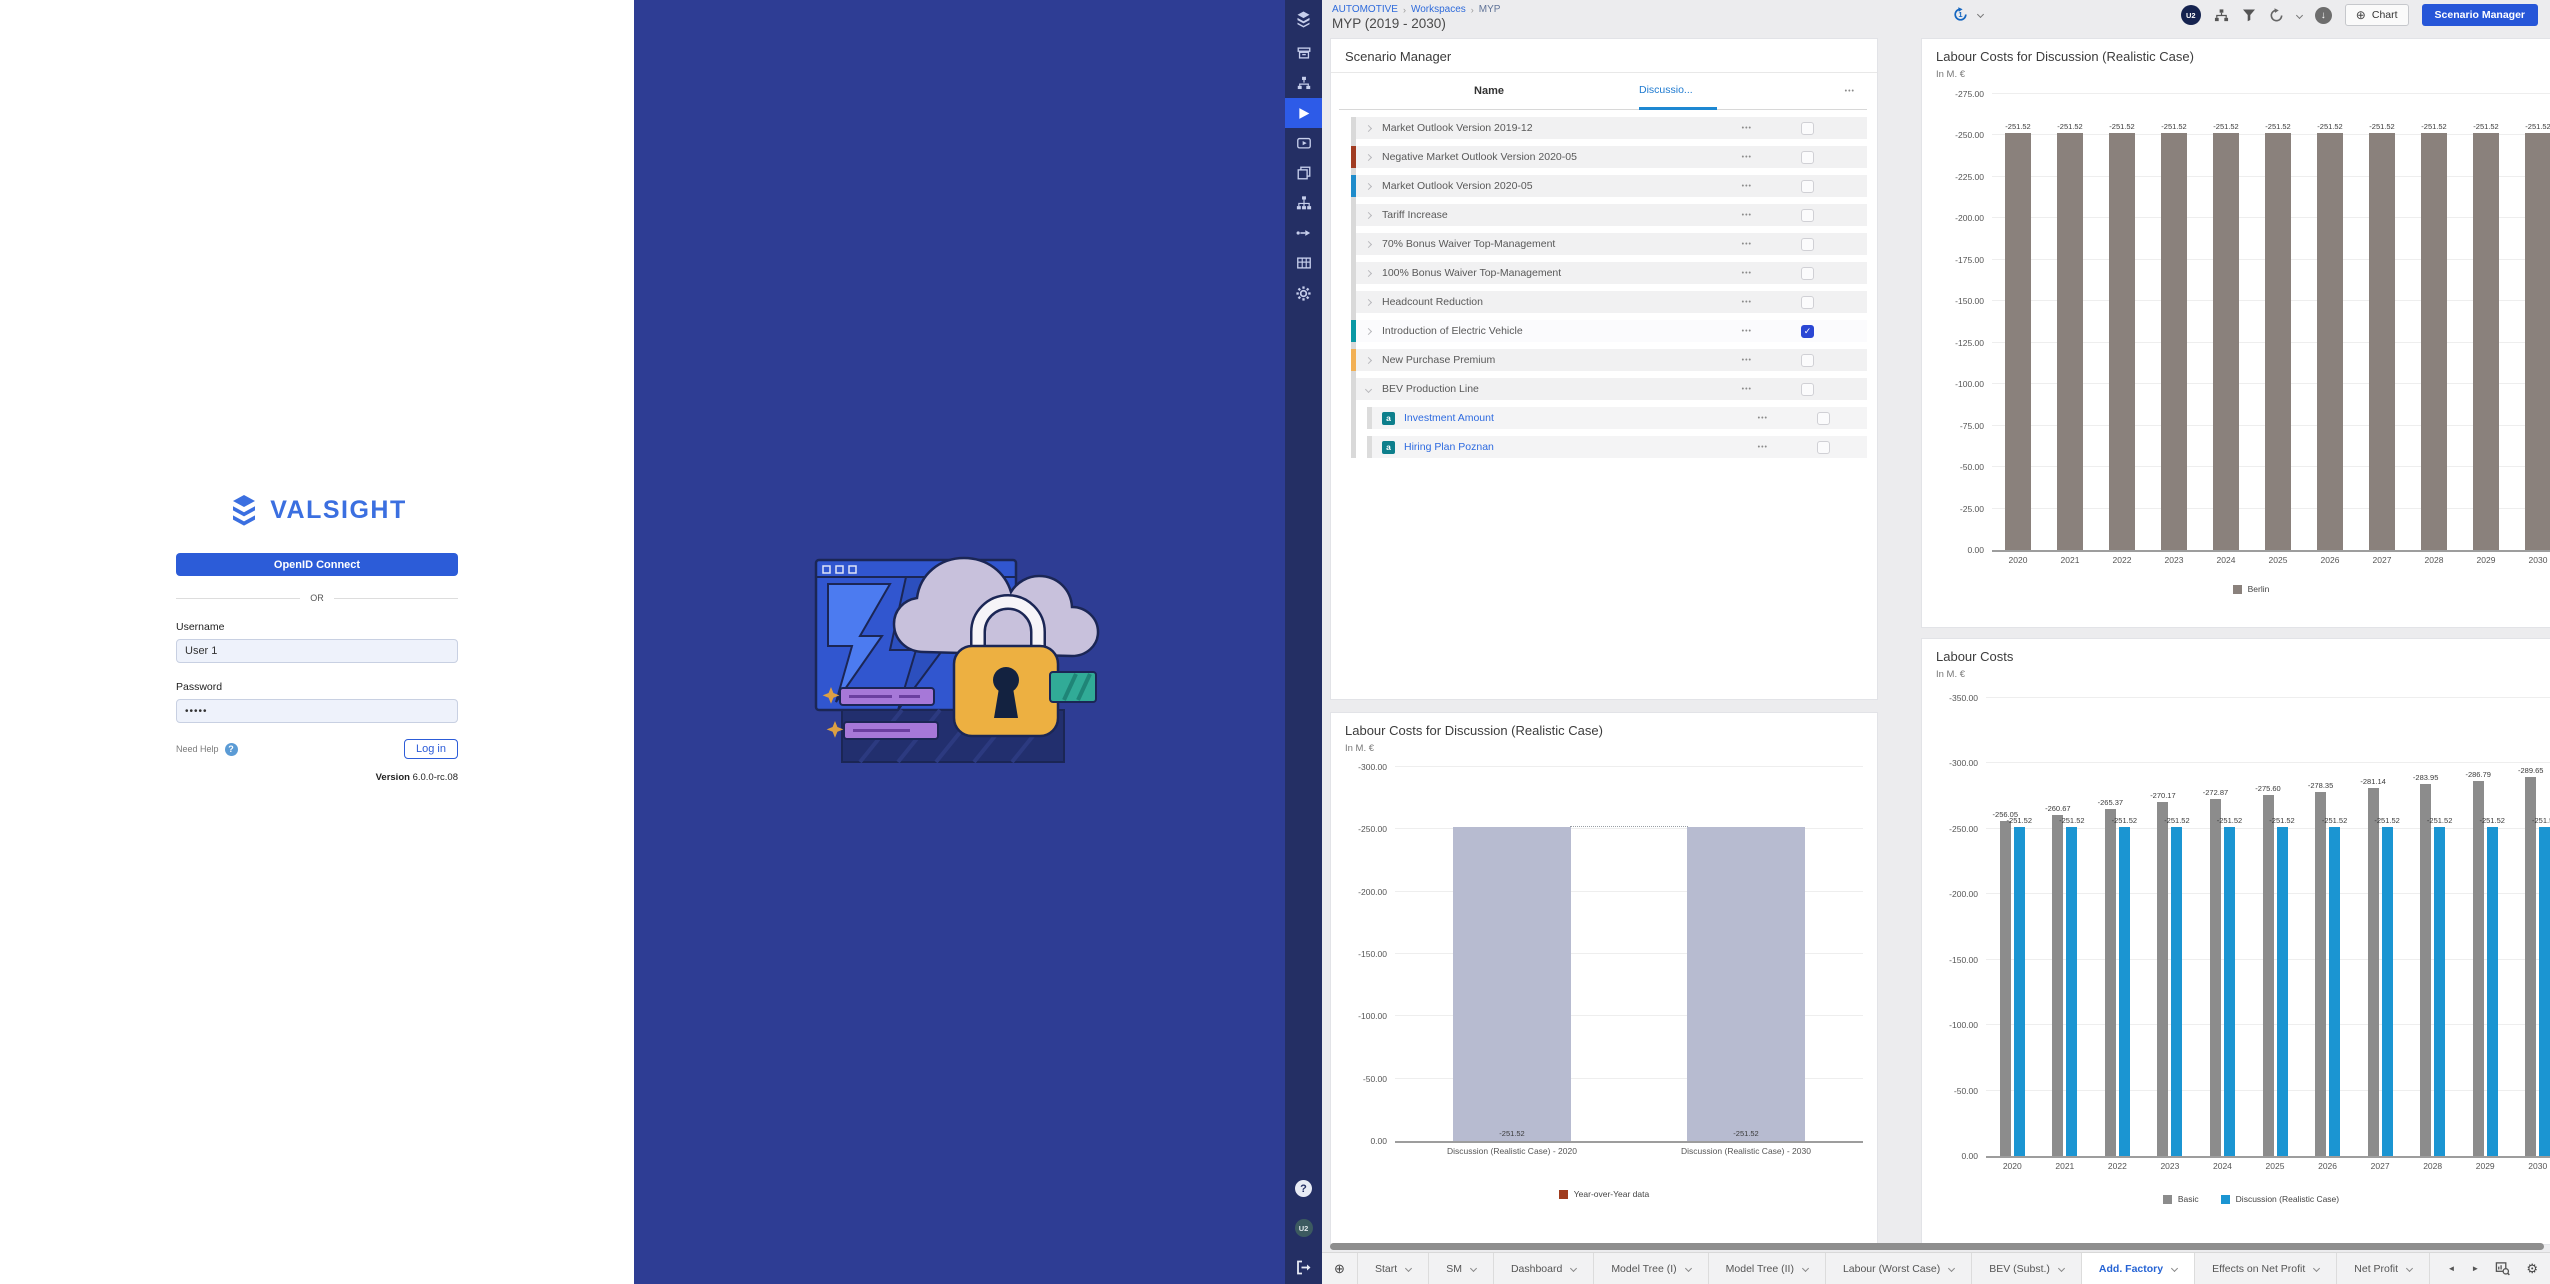 The width and height of the screenshot is (2550, 1284). Describe the element at coordinates (2279, 1199) in the screenshot. I see `legend-item: Discussion (Realistic Case)` at that location.